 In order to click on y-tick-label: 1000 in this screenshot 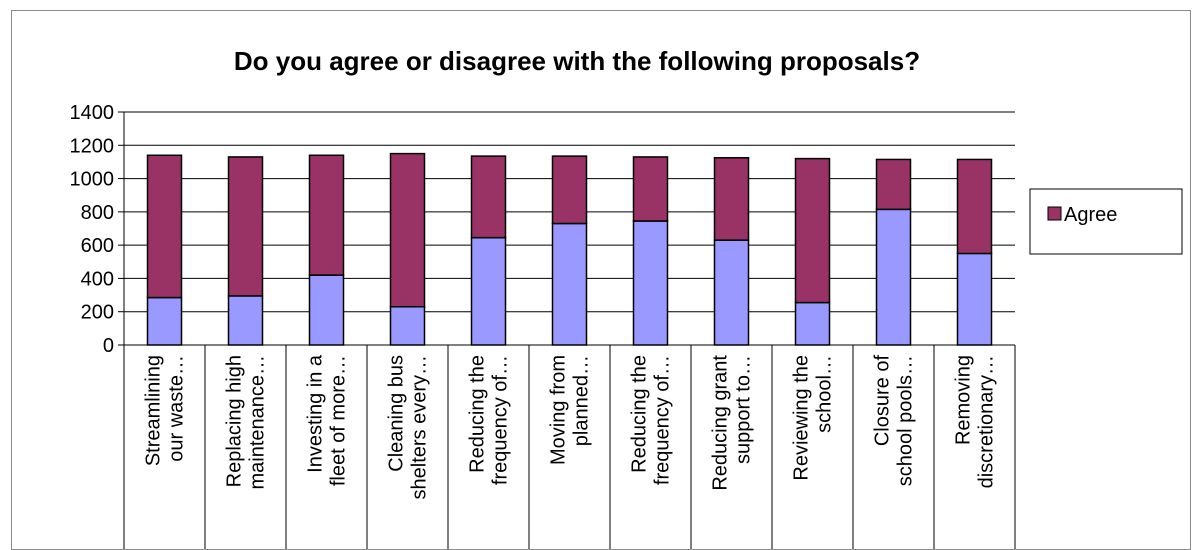, I will do `click(92, 180)`.